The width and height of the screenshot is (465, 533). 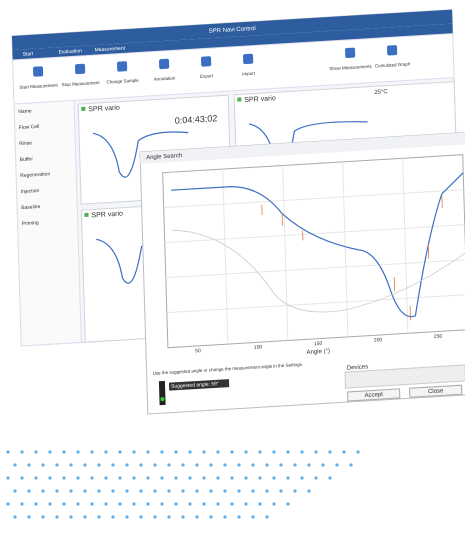 What do you see at coordinates (350, 68) in the screenshot?
I see `ribbon-button: Show Measurements` at bounding box center [350, 68].